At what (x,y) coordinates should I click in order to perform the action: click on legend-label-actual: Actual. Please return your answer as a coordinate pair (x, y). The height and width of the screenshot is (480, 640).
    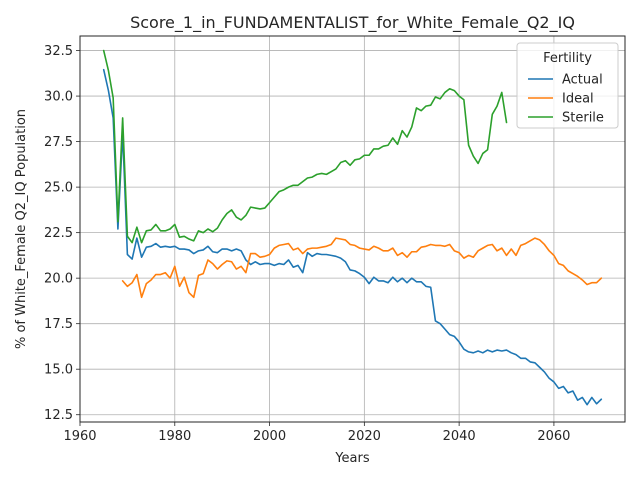
    Looking at the image, I should click on (582, 80).